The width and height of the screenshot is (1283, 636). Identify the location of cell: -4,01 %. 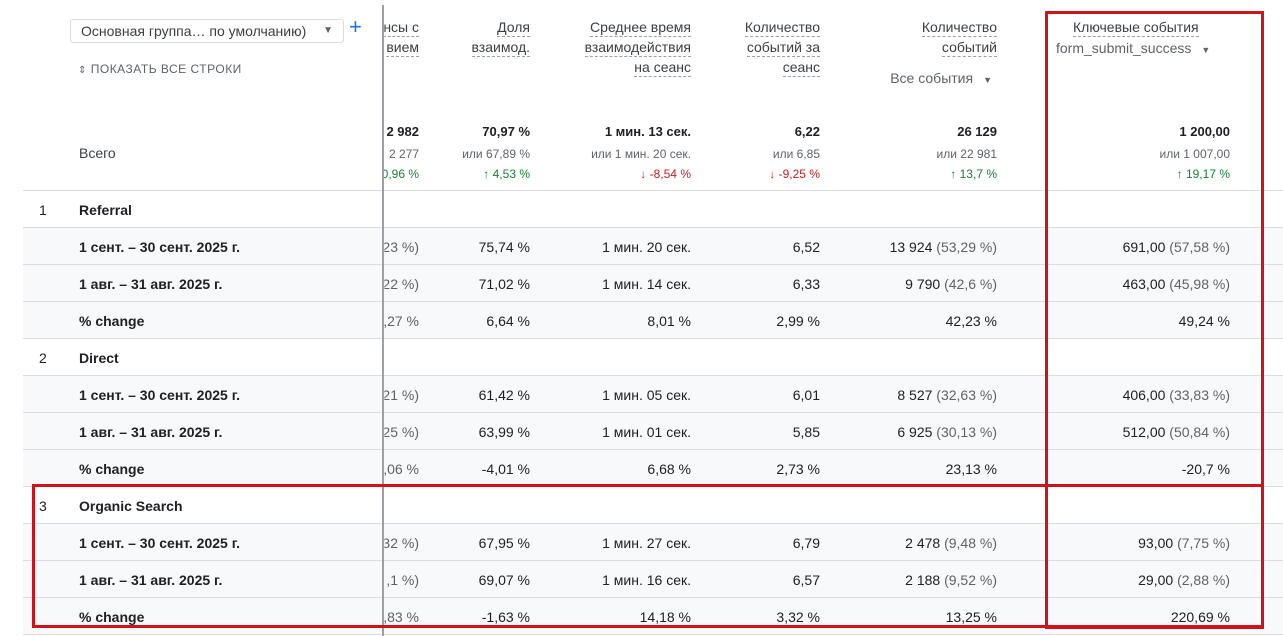
(505, 469).